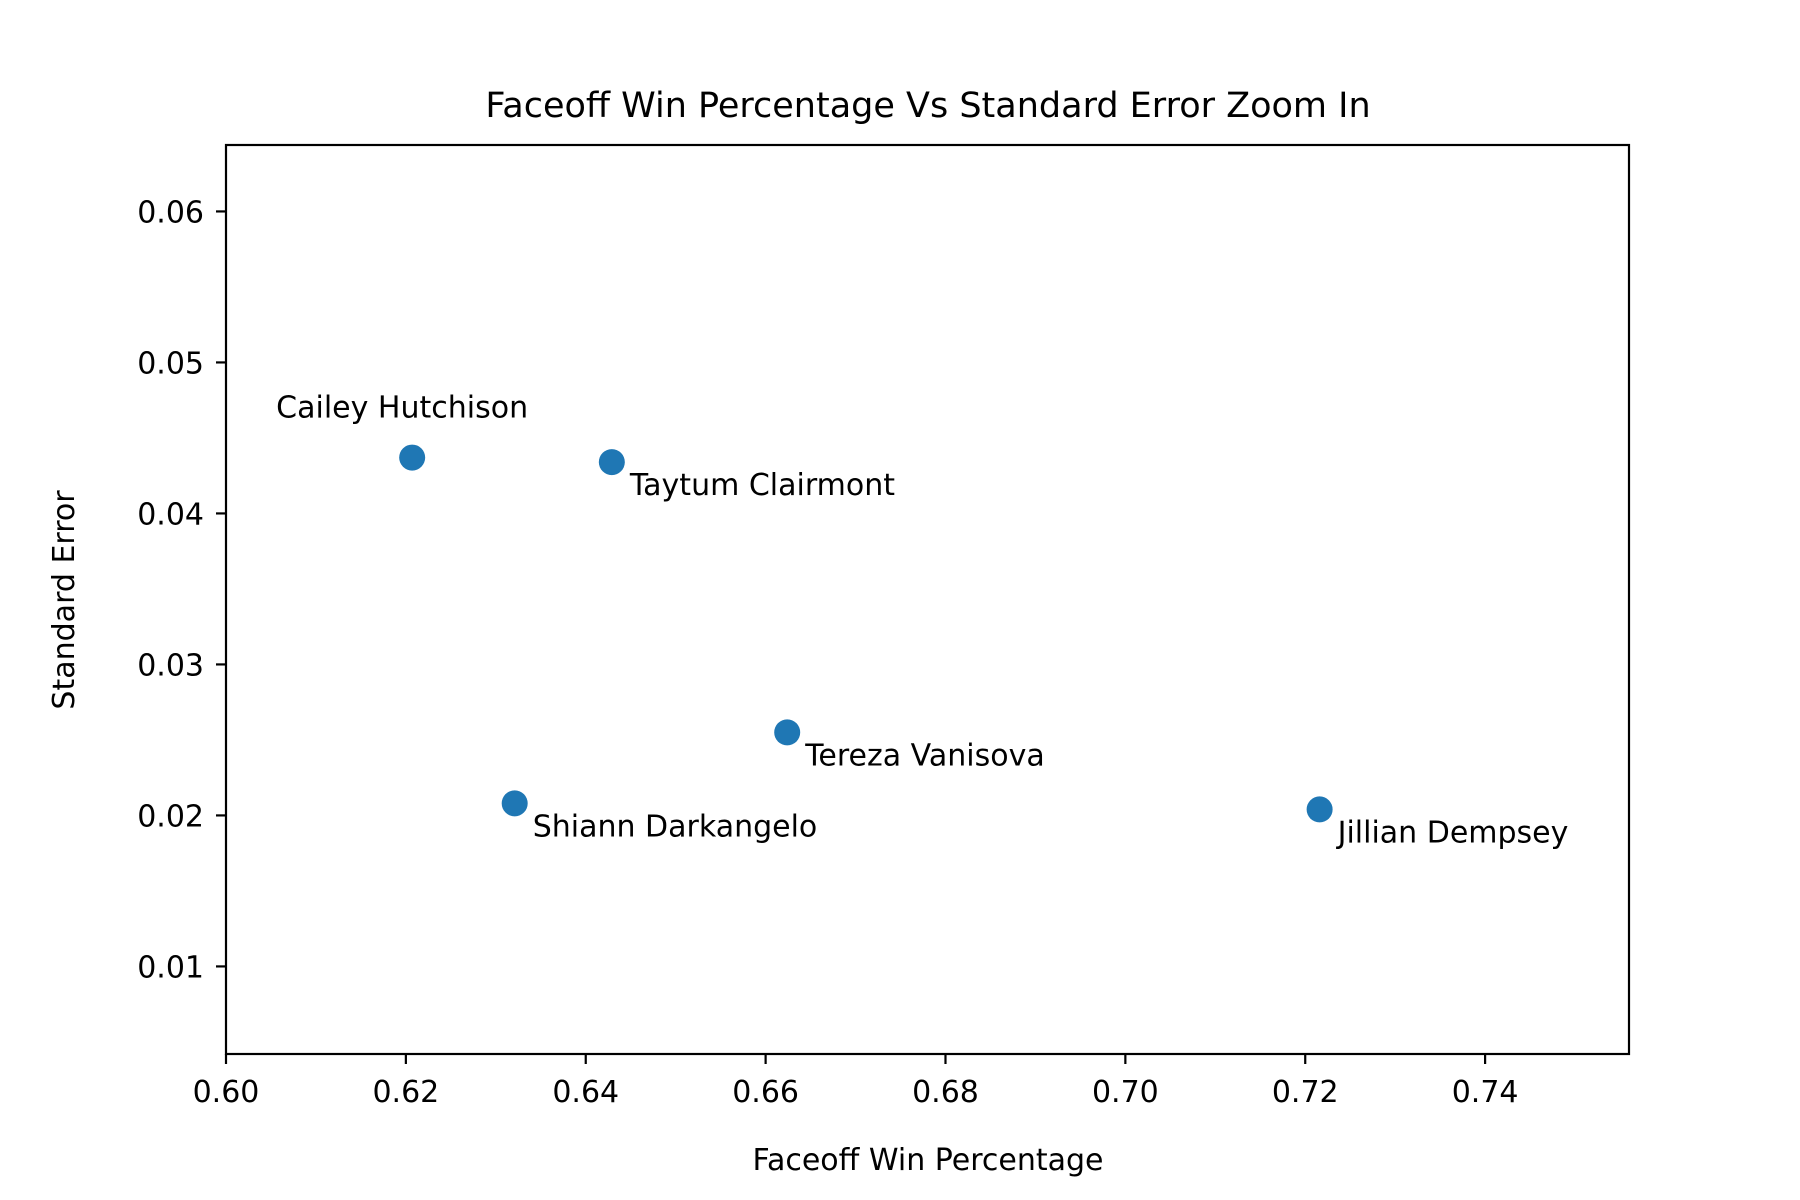  I want to click on x-tick-label: 0.60, so click(226, 1092).